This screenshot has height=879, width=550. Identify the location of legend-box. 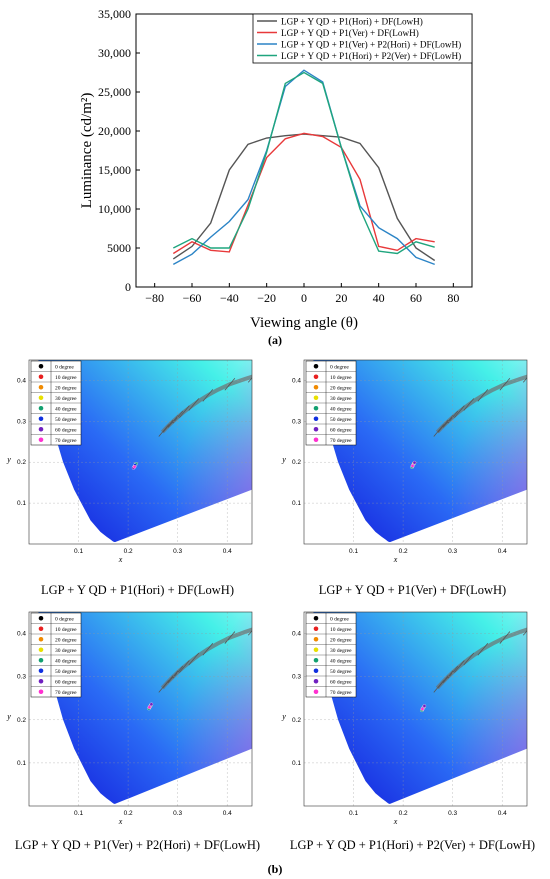
(362, 38).